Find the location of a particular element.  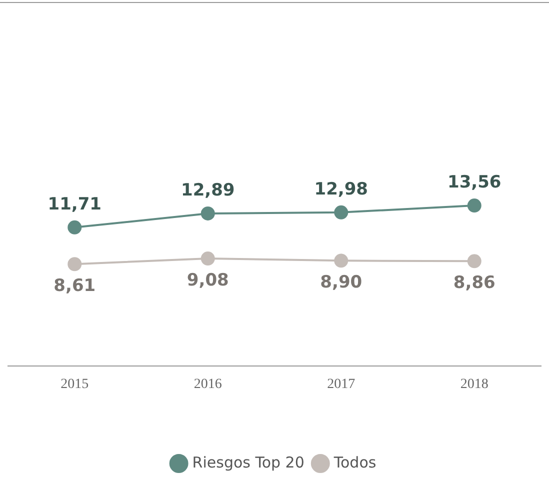

data-label: 11,71 is located at coordinates (75, 204).